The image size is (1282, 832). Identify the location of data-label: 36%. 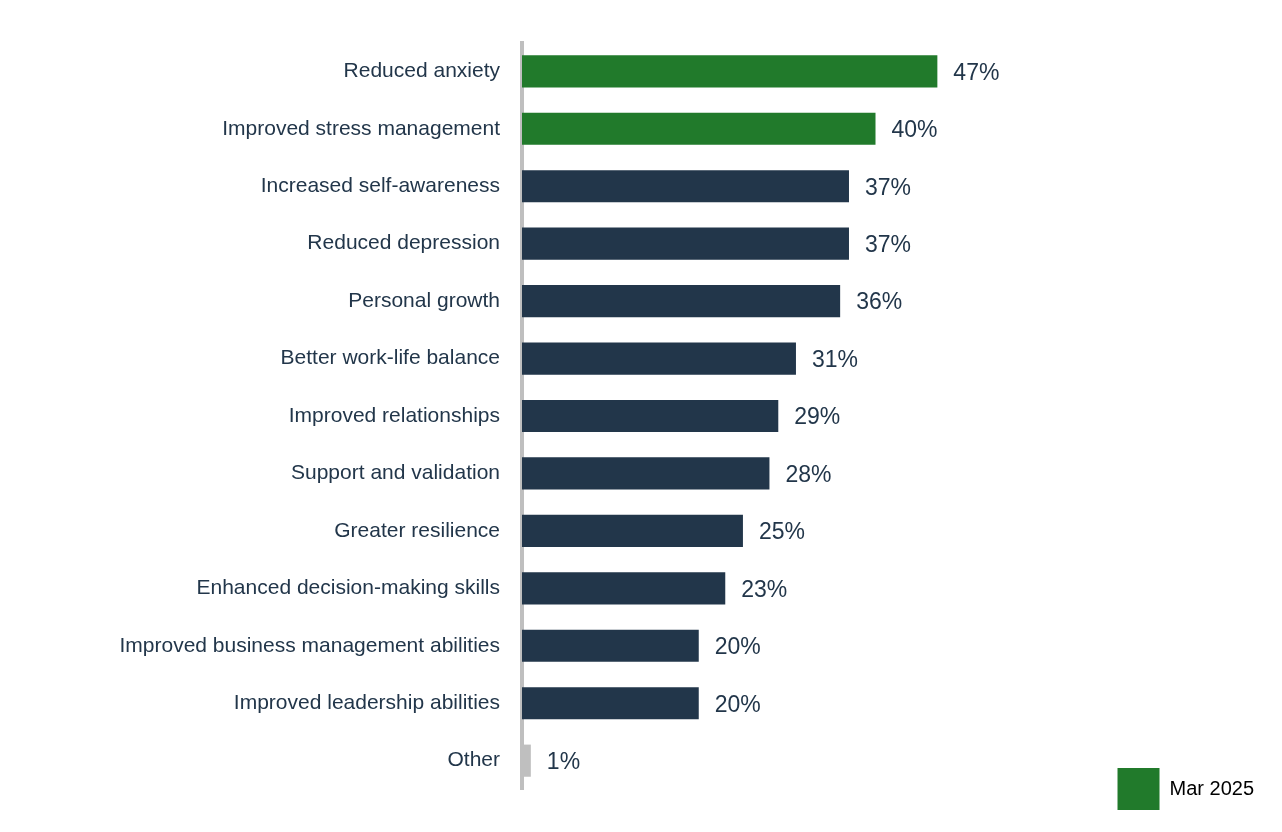
(879, 301).